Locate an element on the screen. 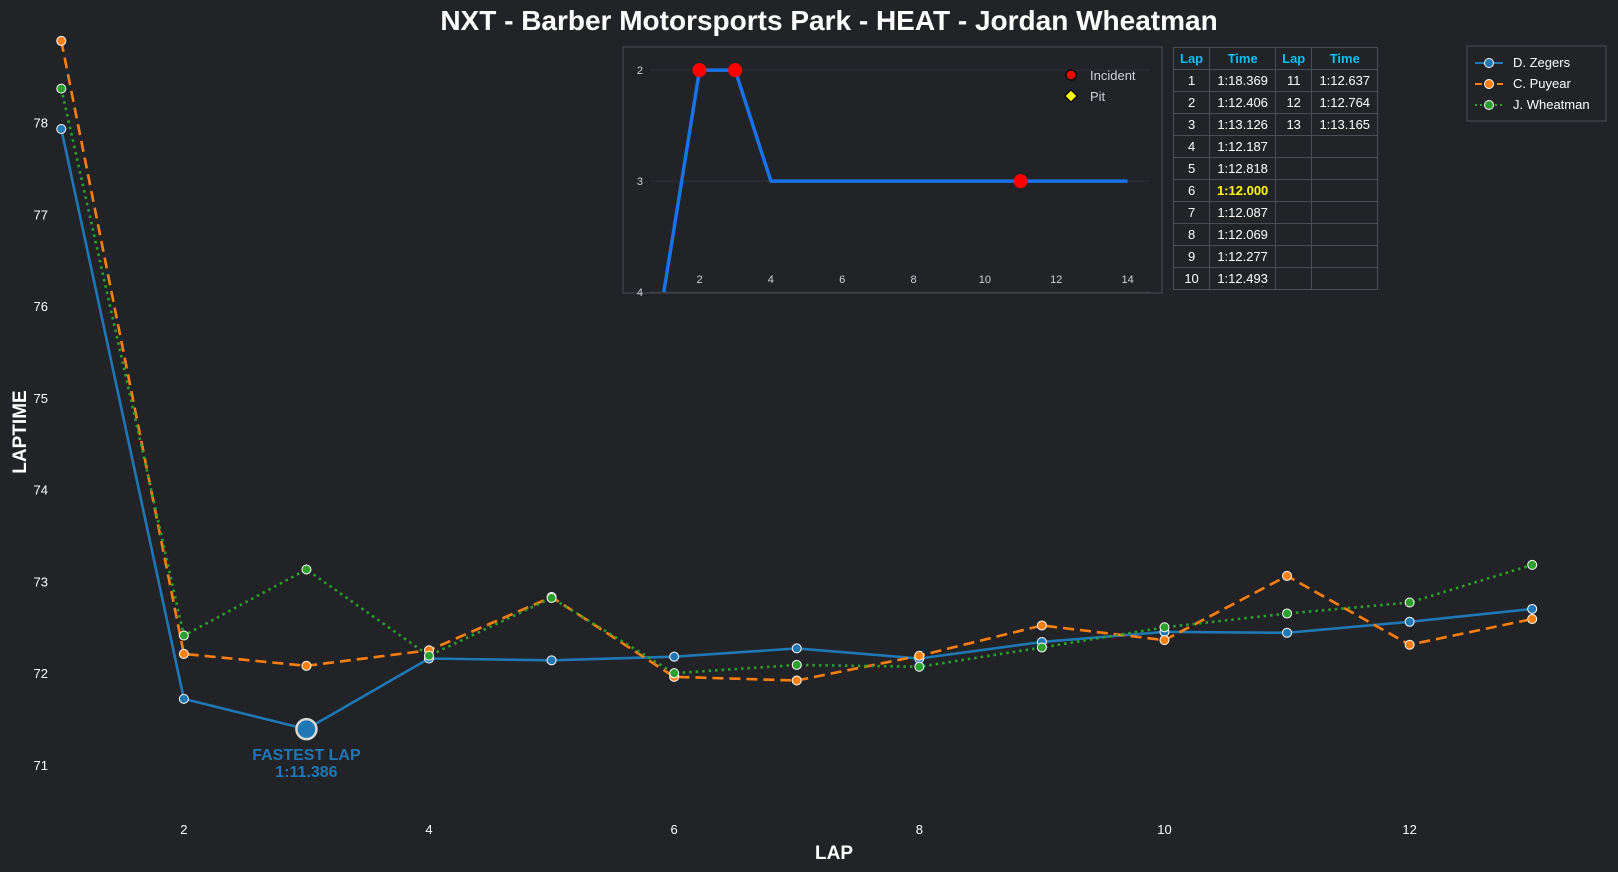  header-time-2: Time is located at coordinates (1345, 58).